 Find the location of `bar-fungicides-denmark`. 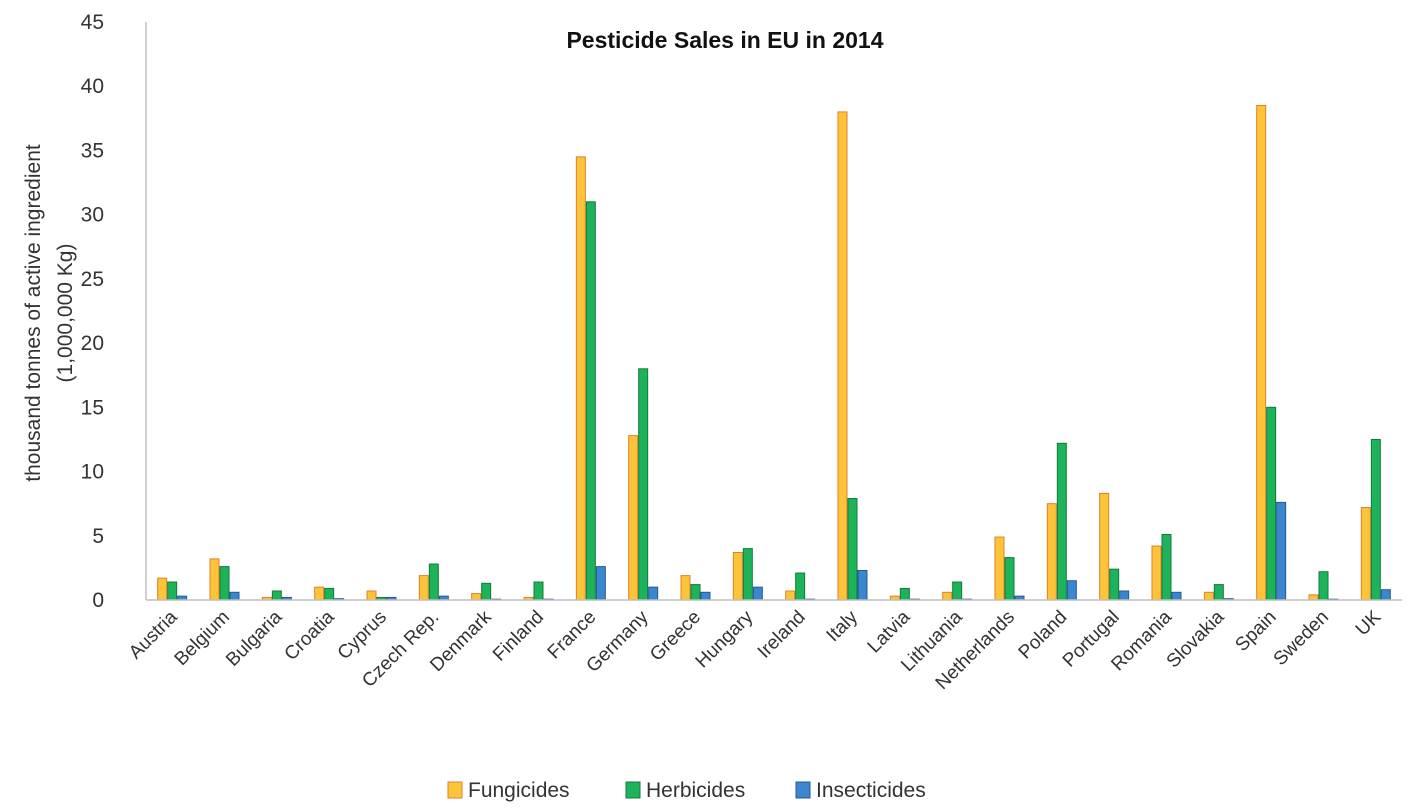

bar-fungicides-denmark is located at coordinates (476, 597).